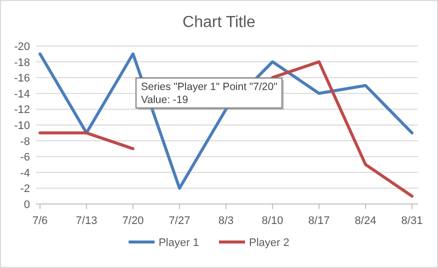 The height and width of the screenshot is (268, 438). What do you see at coordinates (22, 78) in the screenshot?
I see `y-tick-label: -16` at bounding box center [22, 78].